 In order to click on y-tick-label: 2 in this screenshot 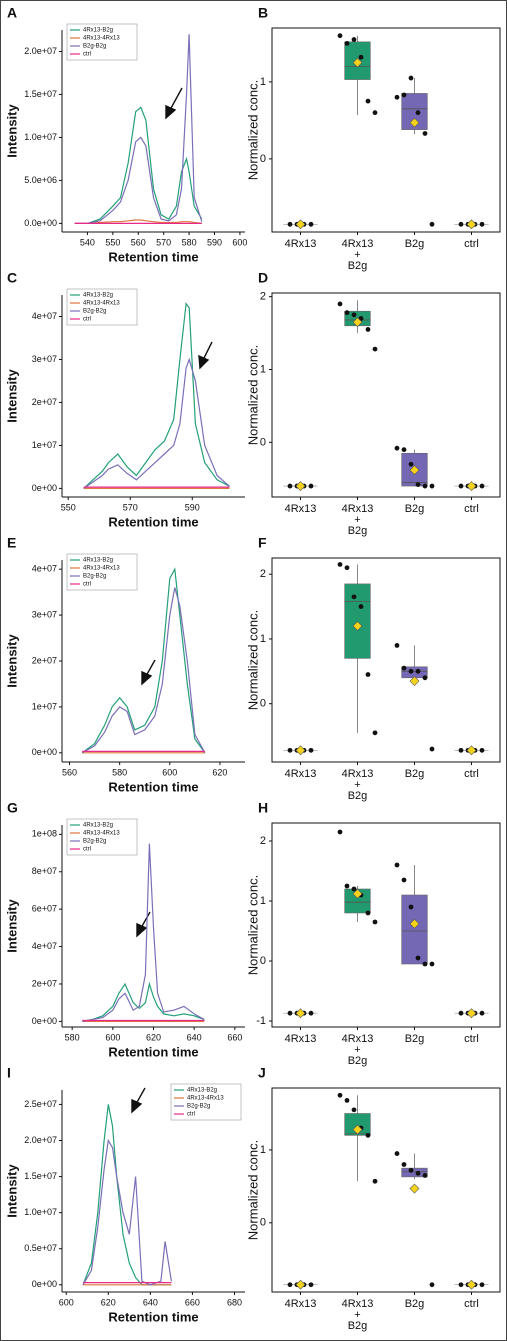, I will do `click(263, 297)`.